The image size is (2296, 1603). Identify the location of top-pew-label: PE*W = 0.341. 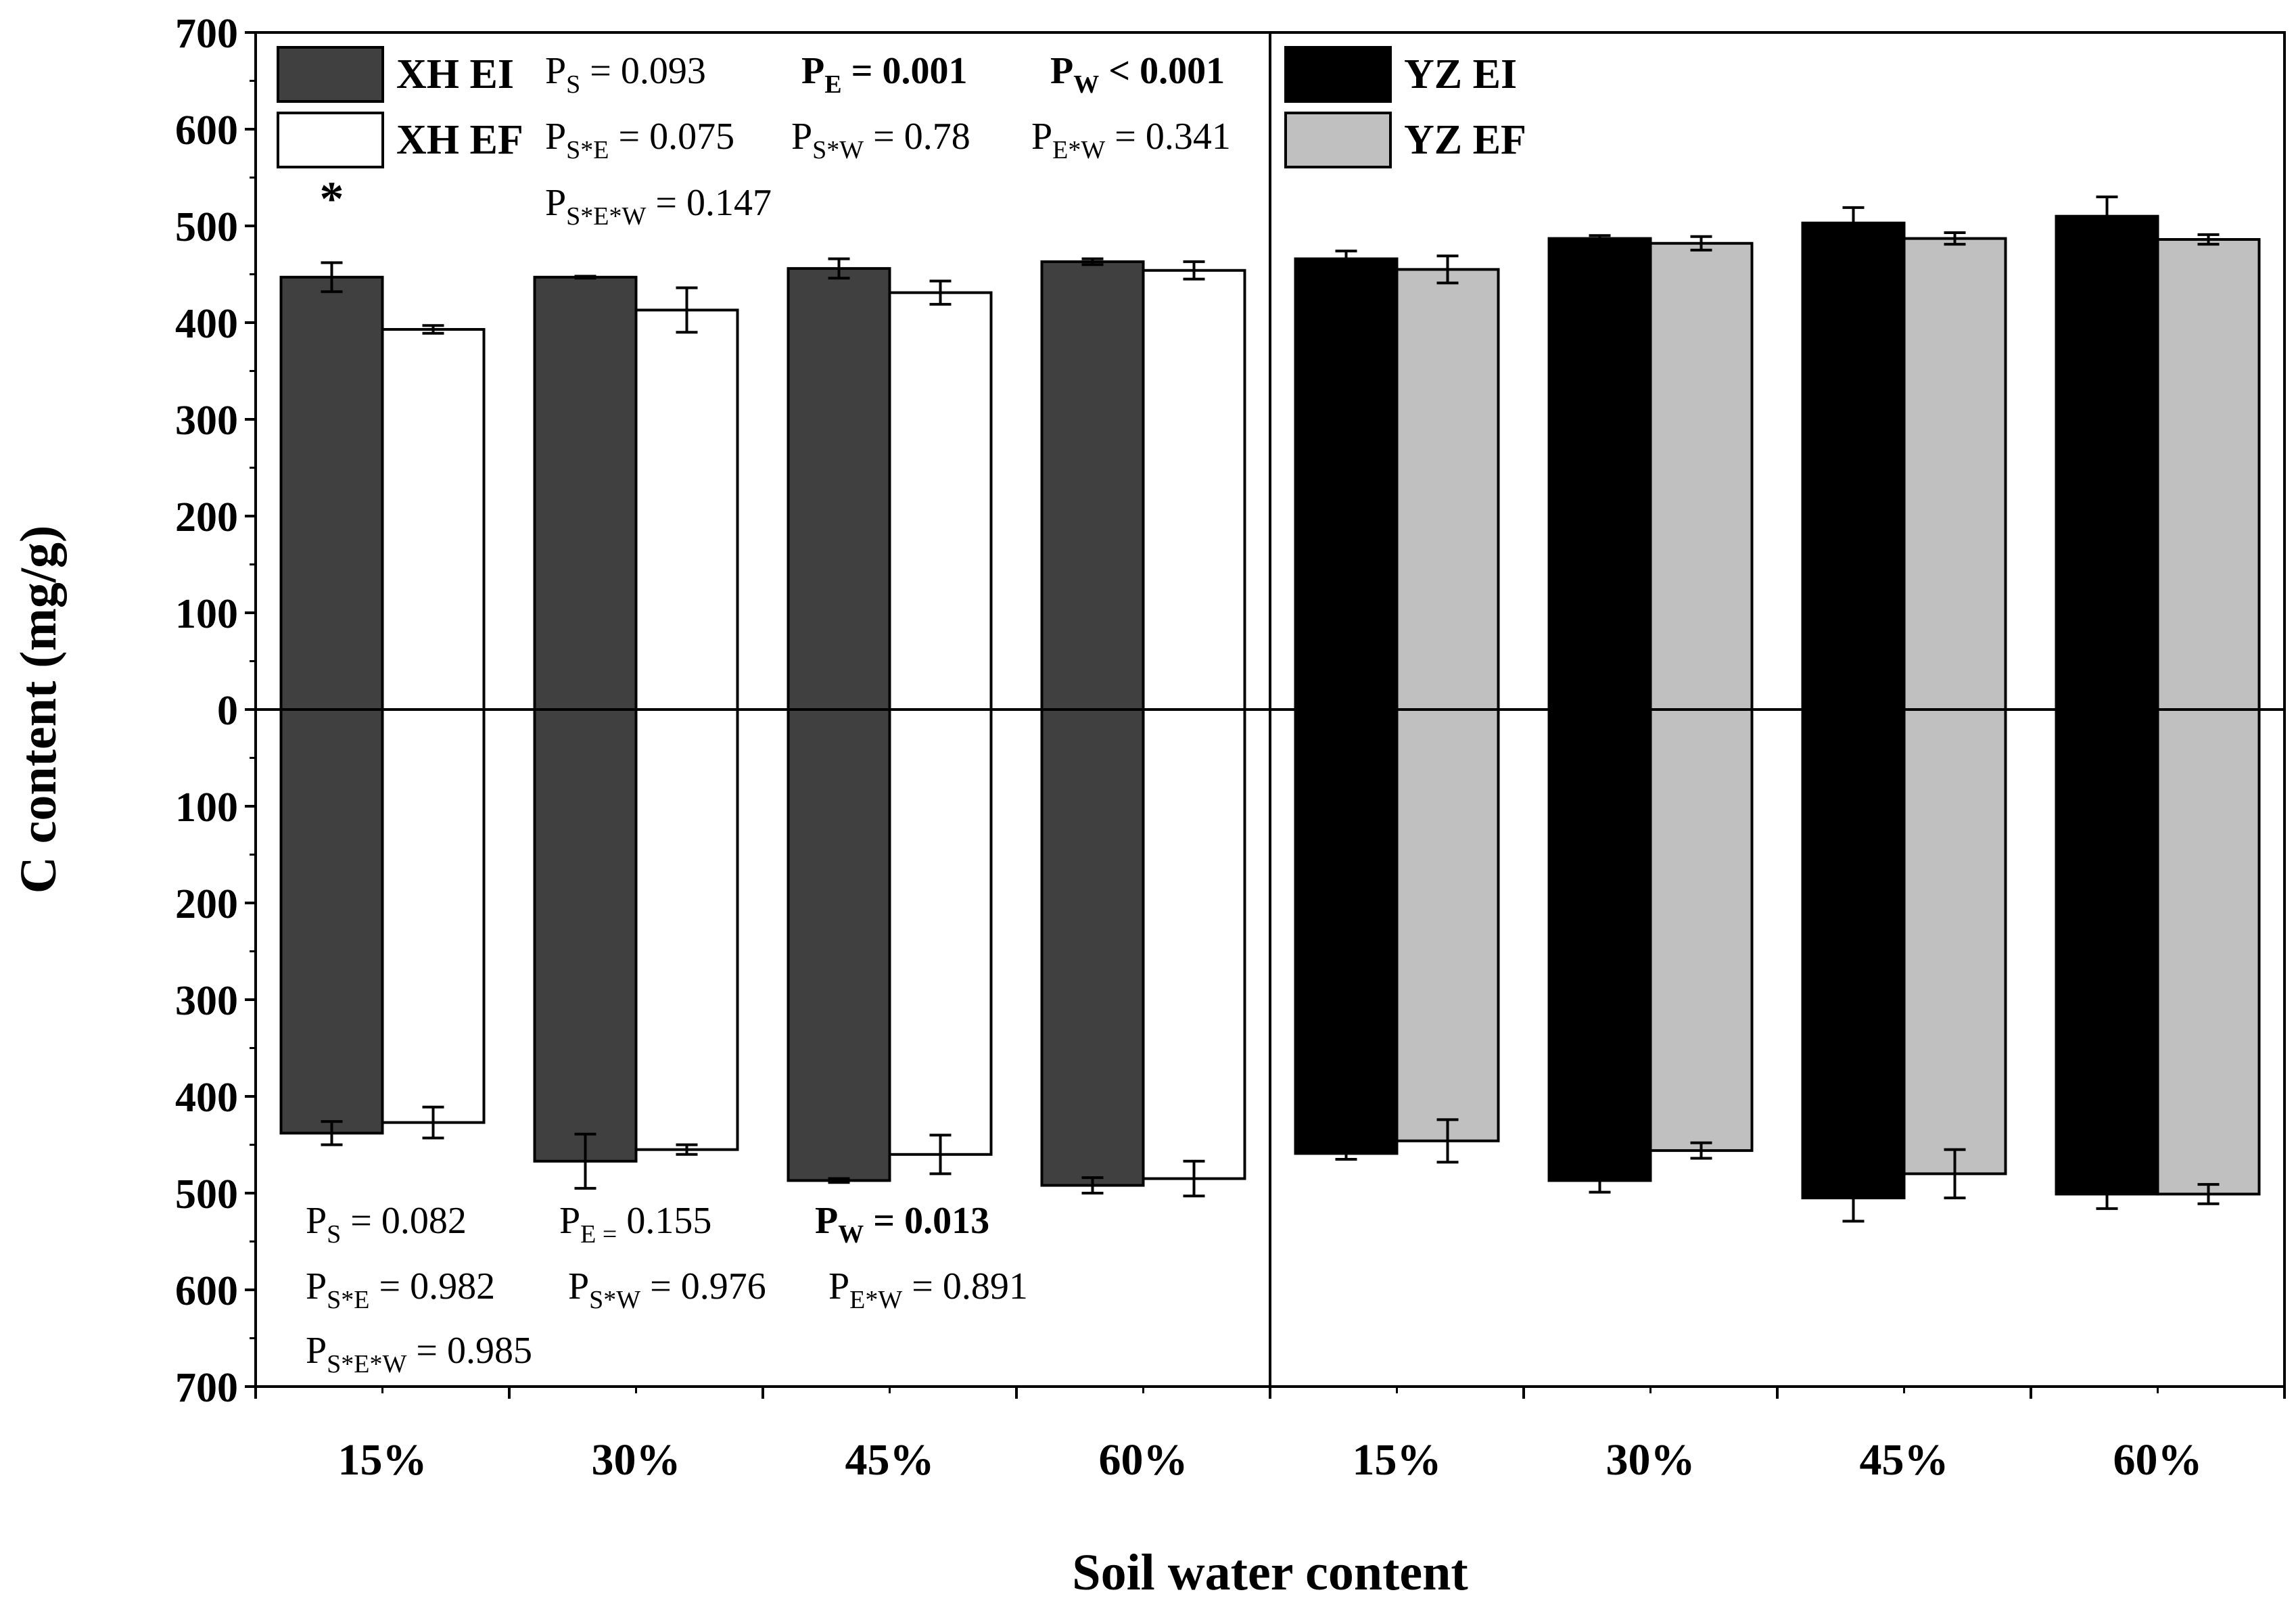
(1131, 140).